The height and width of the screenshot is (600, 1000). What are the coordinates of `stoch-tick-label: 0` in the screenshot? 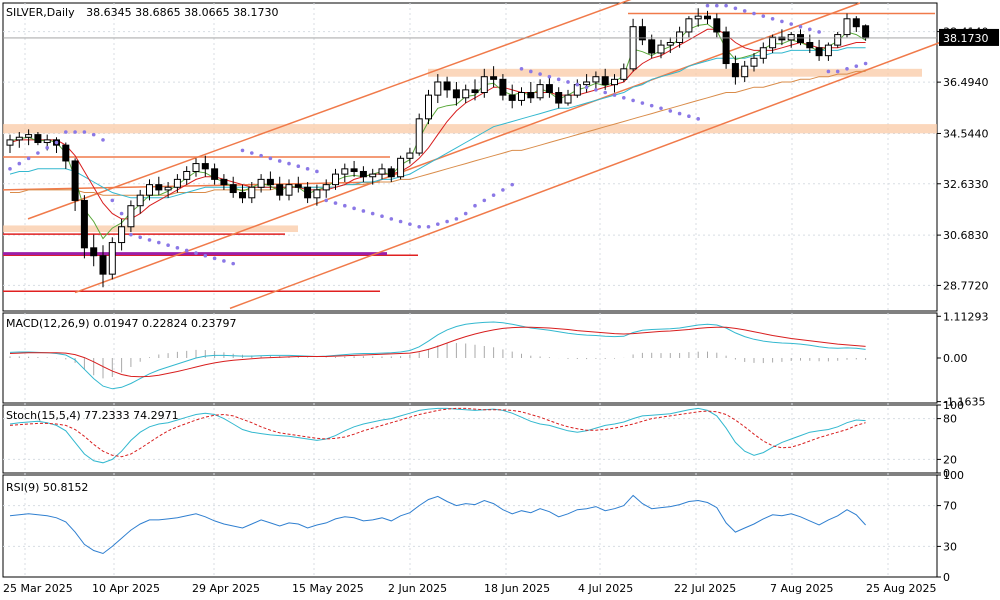 It's located at (946, 473).